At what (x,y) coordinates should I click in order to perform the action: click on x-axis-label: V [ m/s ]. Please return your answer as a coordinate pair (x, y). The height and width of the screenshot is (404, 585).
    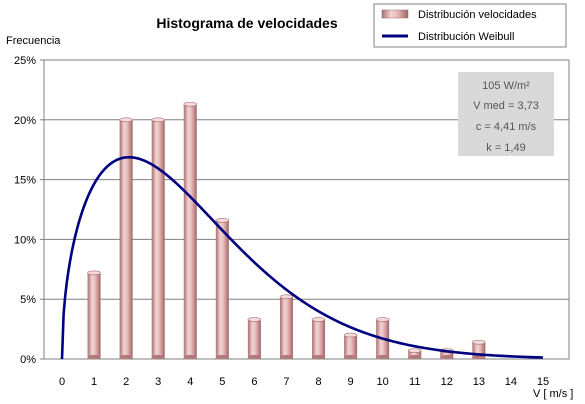
    Looking at the image, I should click on (553, 394).